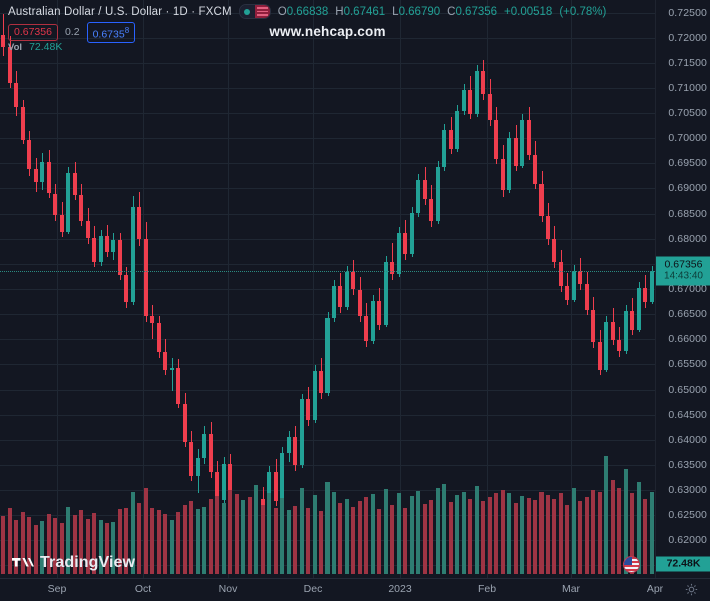 Image resolution: width=710 pixels, height=601 pixels. Describe the element at coordinates (655, 589) in the screenshot. I see `time-tick-label: Apr` at that location.